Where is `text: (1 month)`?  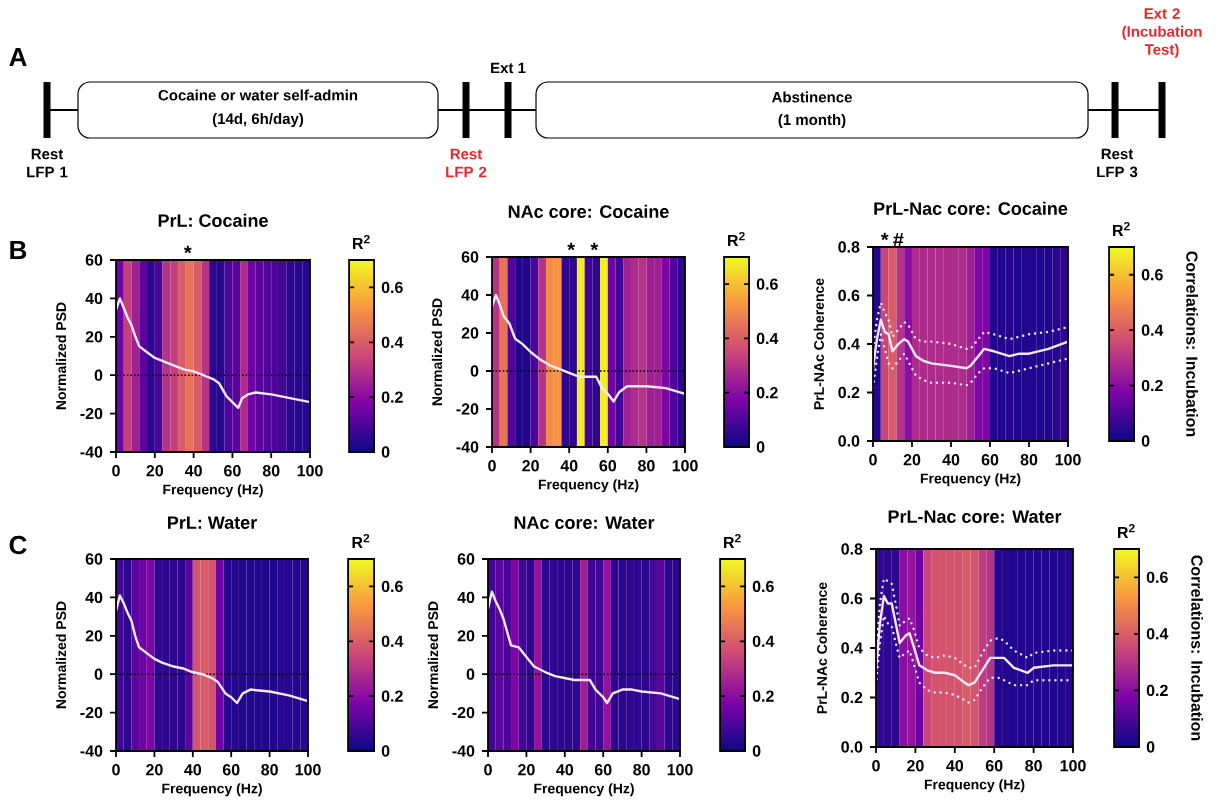
text: (1 month) is located at coordinates (812, 121).